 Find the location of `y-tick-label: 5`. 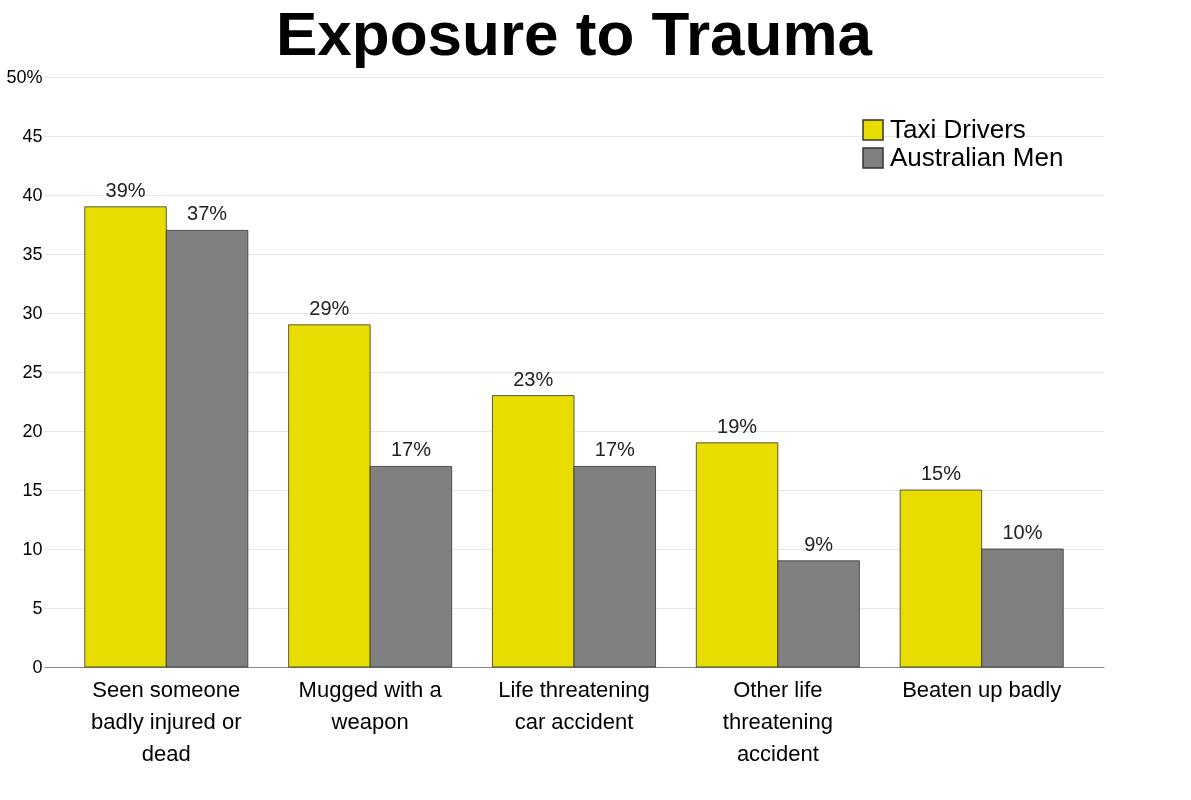

y-tick-label: 5 is located at coordinates (37, 607).